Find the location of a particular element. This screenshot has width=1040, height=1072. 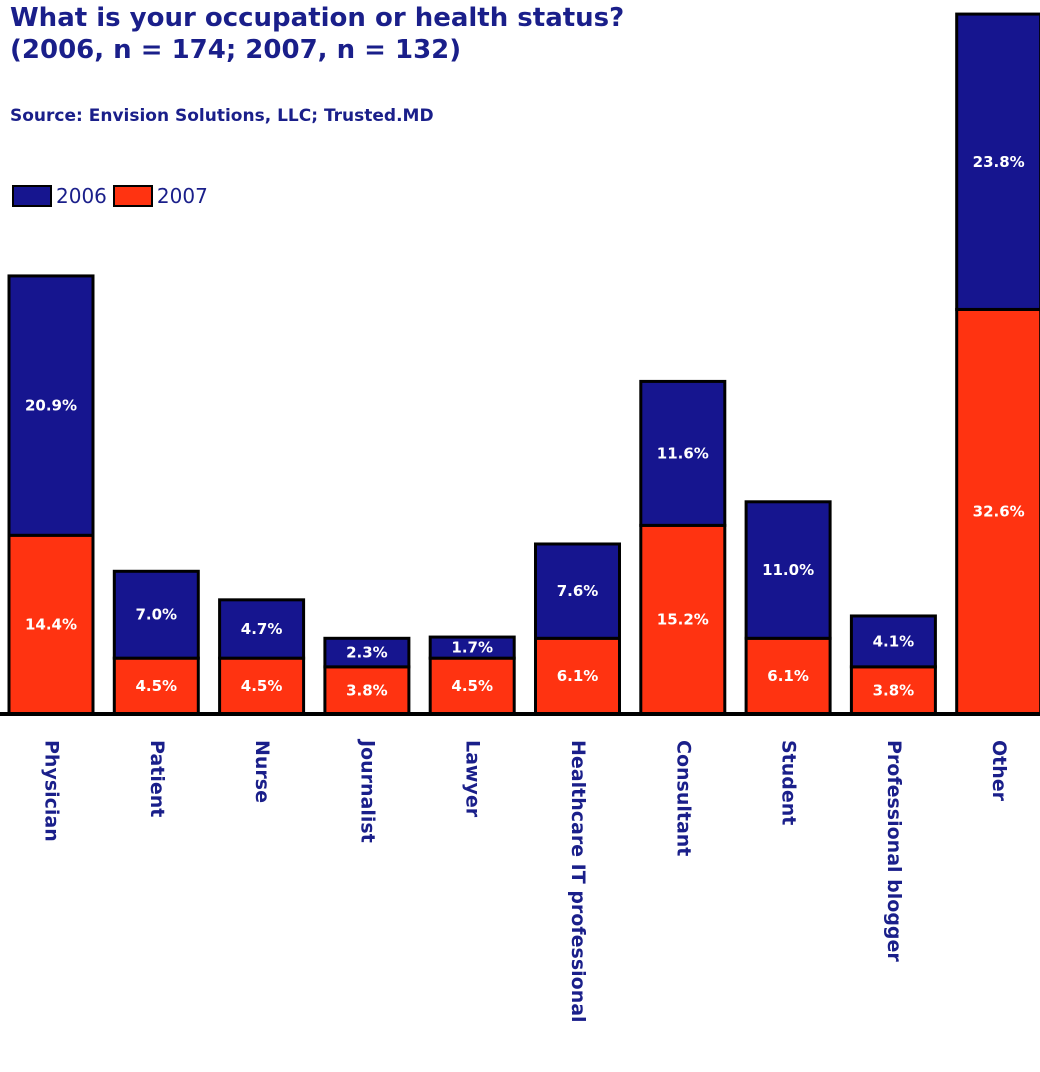

data-label-2007-journalist: 3.8% is located at coordinates (367, 690).